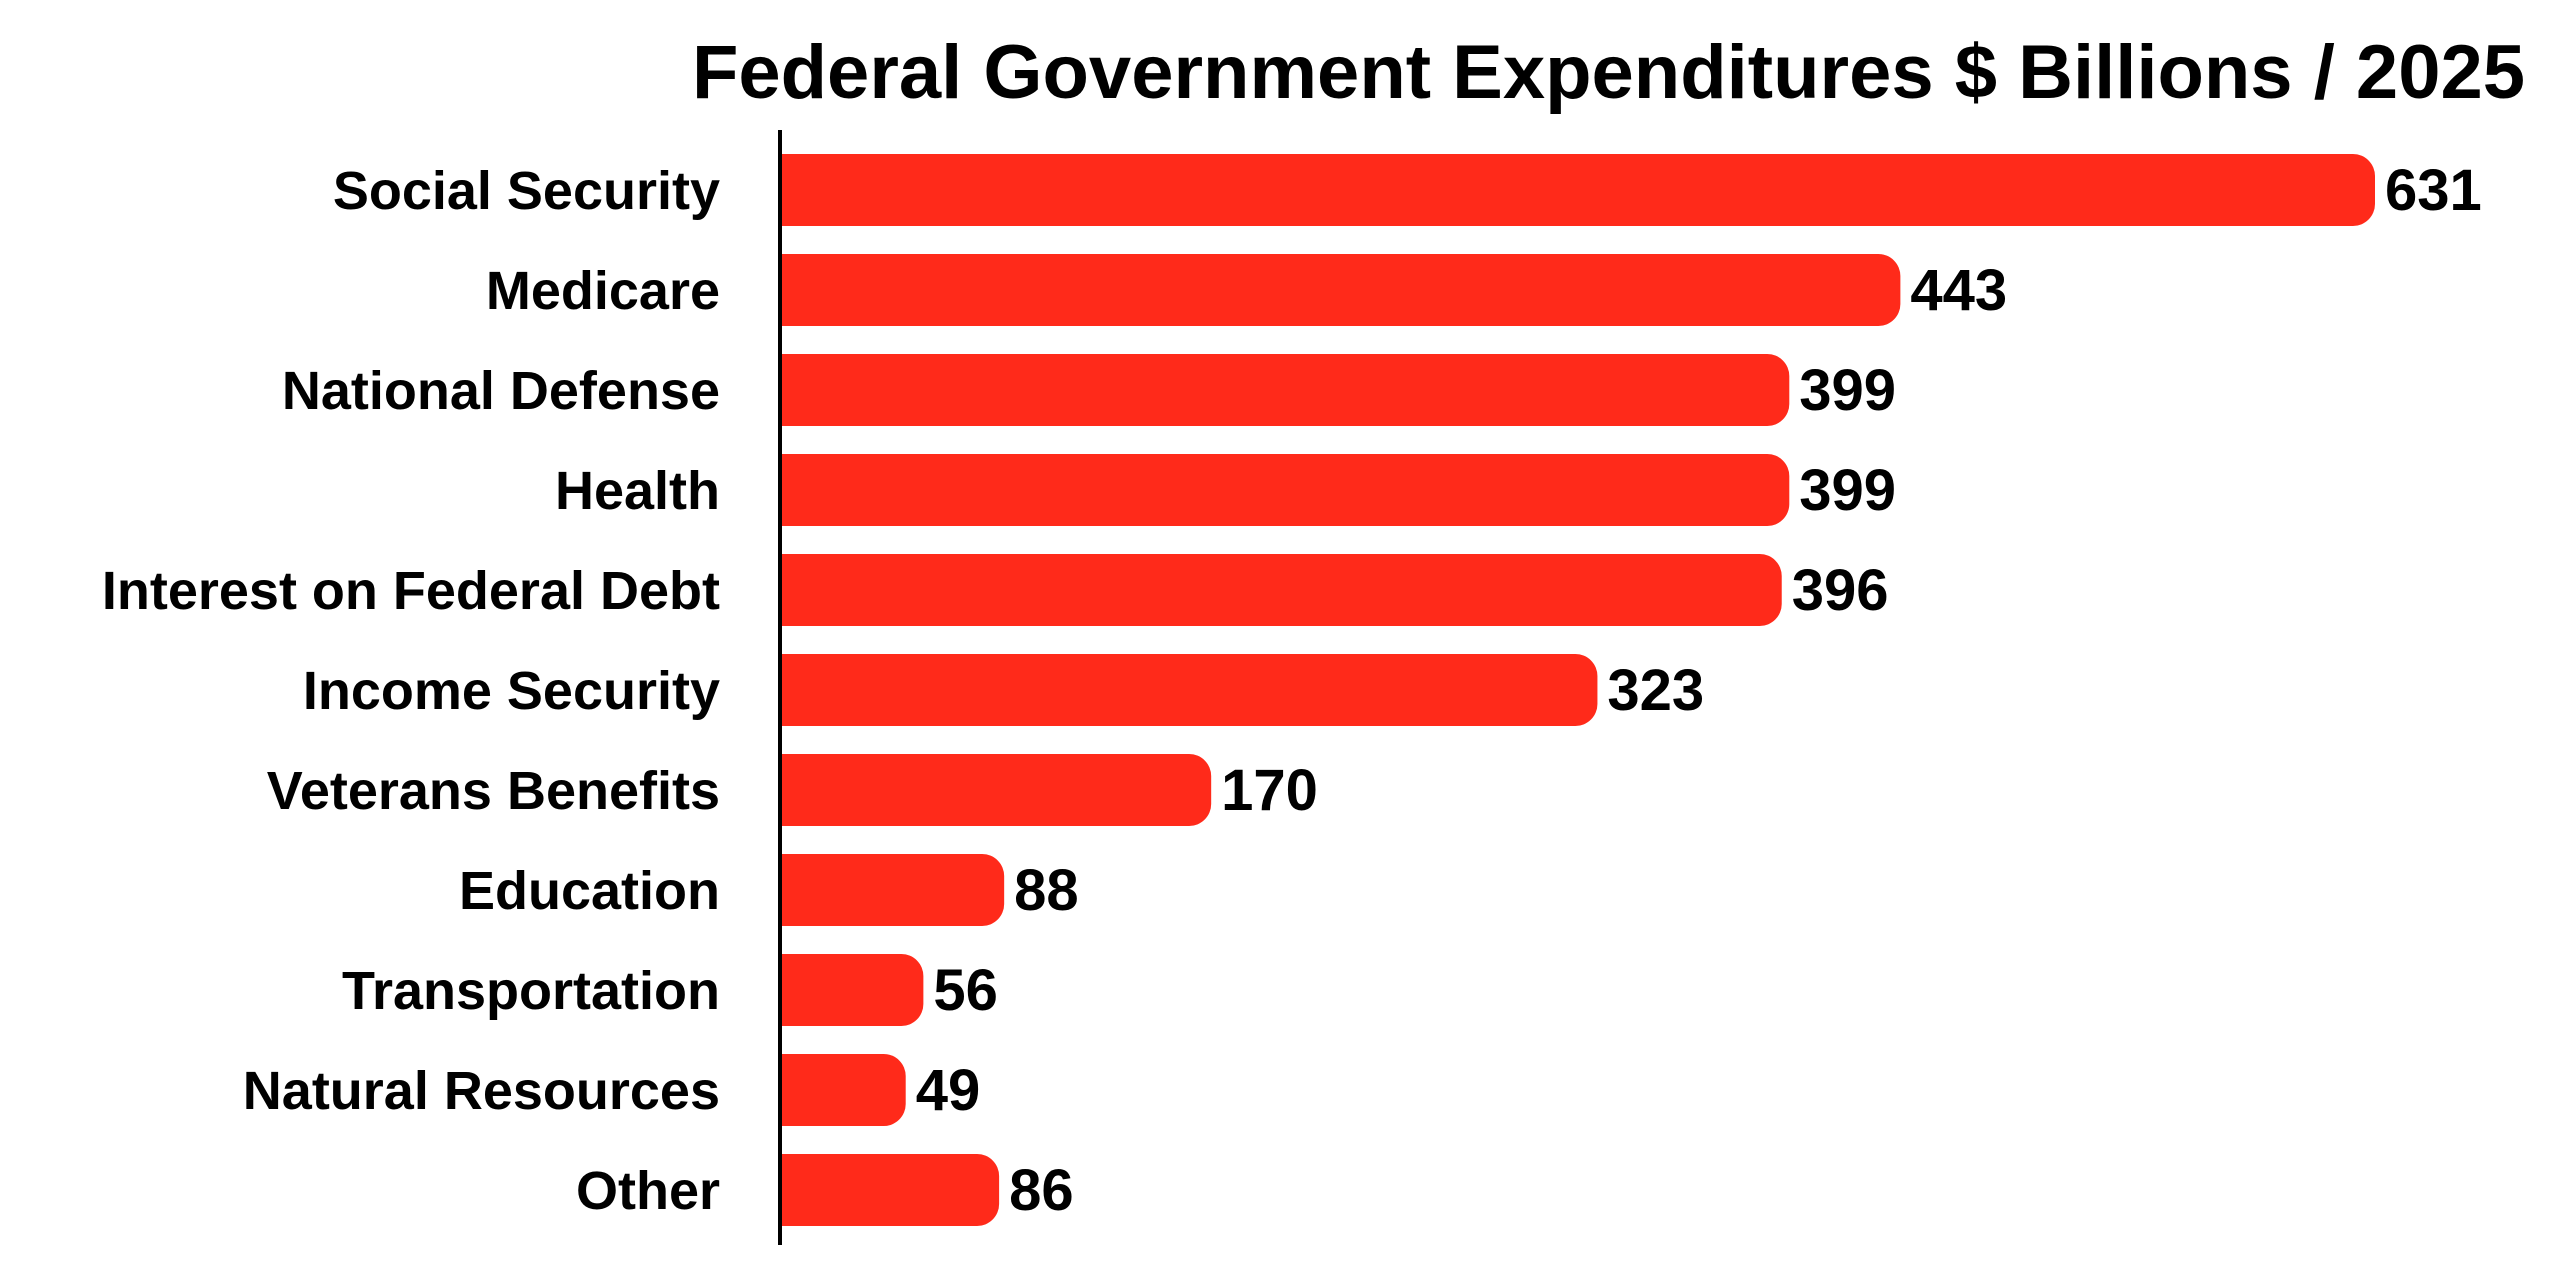 This screenshot has width=2560, height=1270. I want to click on category-label-transportation: Transportation, so click(531, 991).